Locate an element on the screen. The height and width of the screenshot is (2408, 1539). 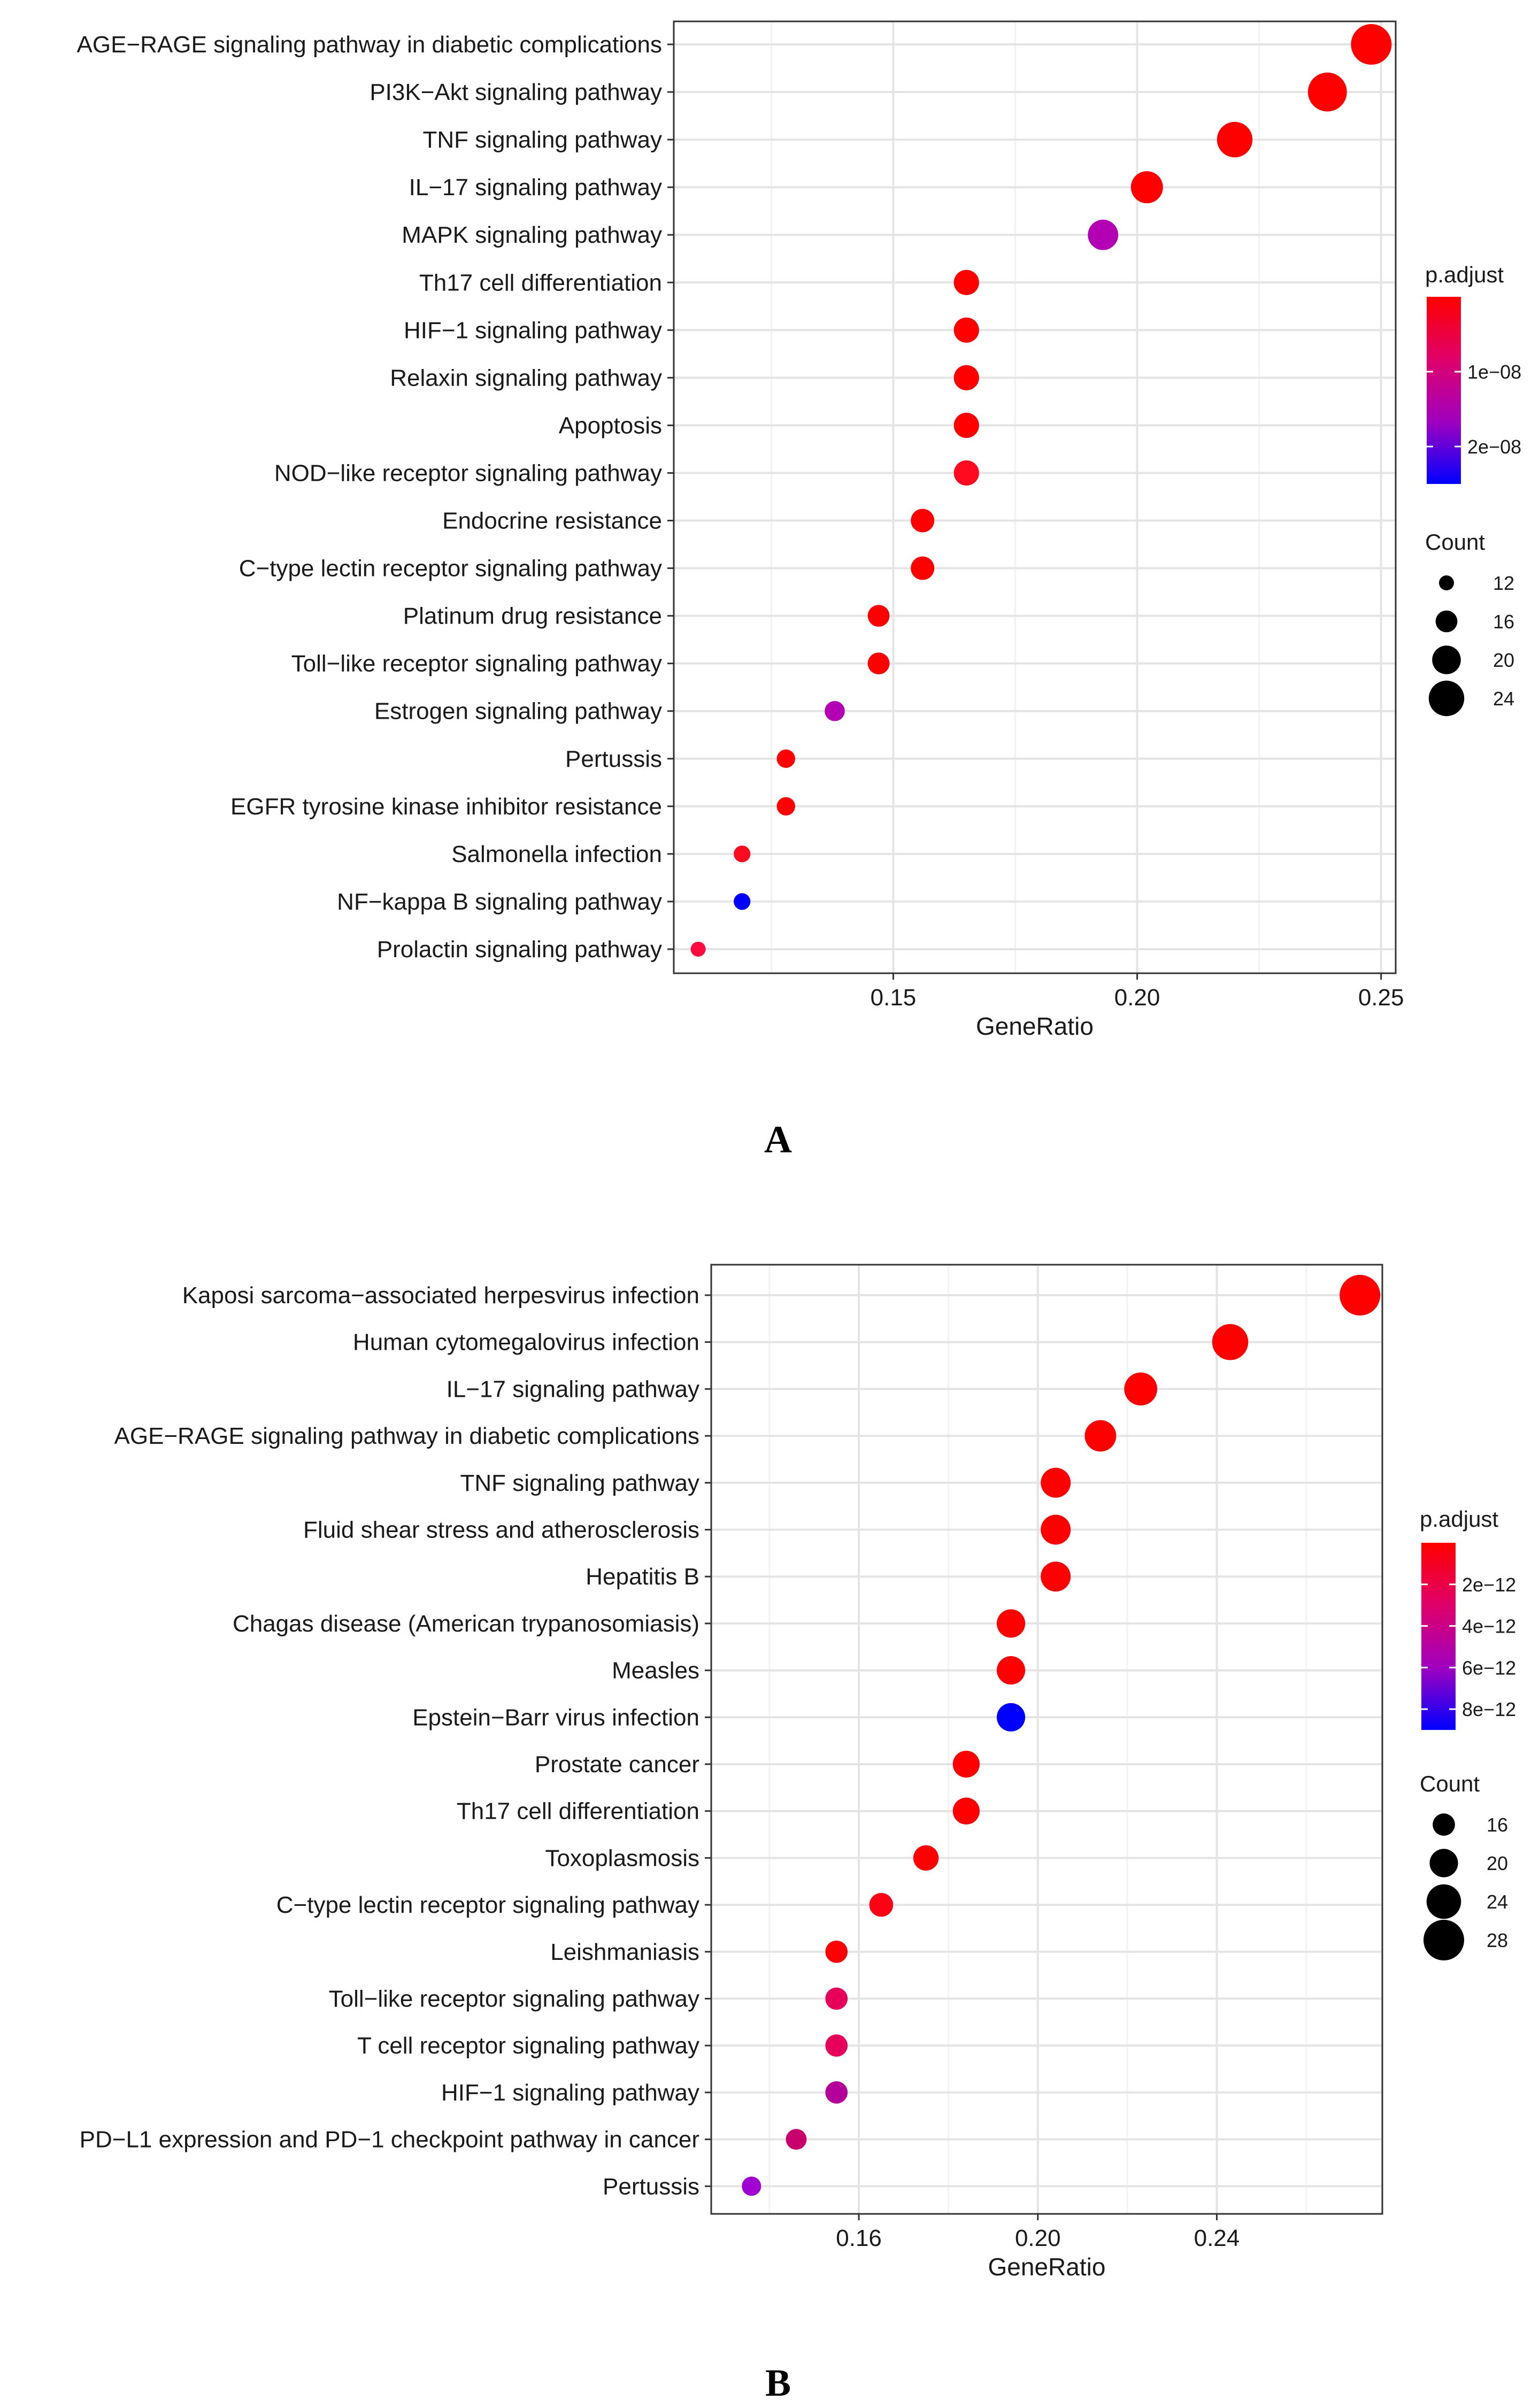
y-tick-label: PI3K−Akt signaling pathway is located at coordinates (516, 92).